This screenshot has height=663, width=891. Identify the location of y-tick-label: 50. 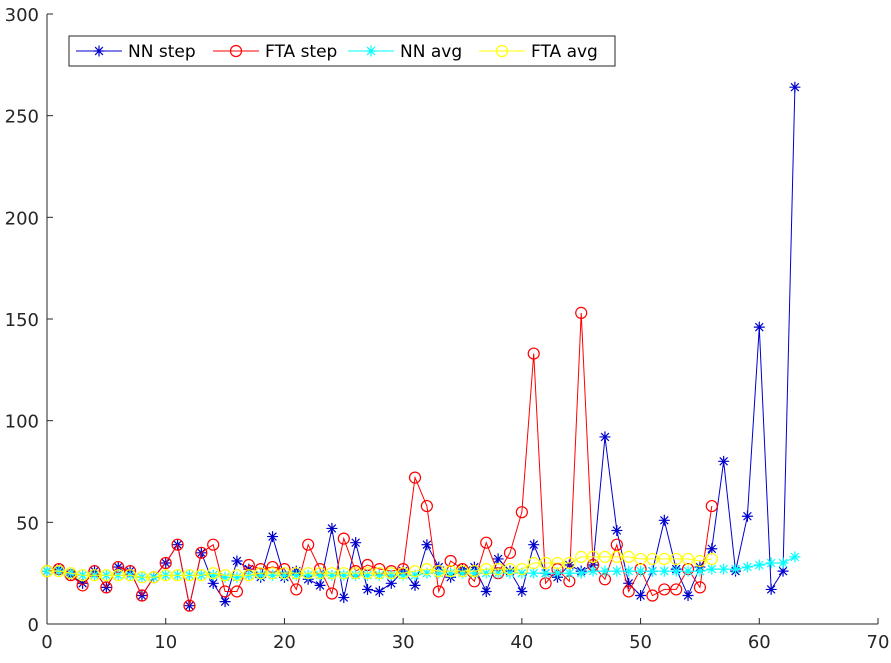
(27, 523).